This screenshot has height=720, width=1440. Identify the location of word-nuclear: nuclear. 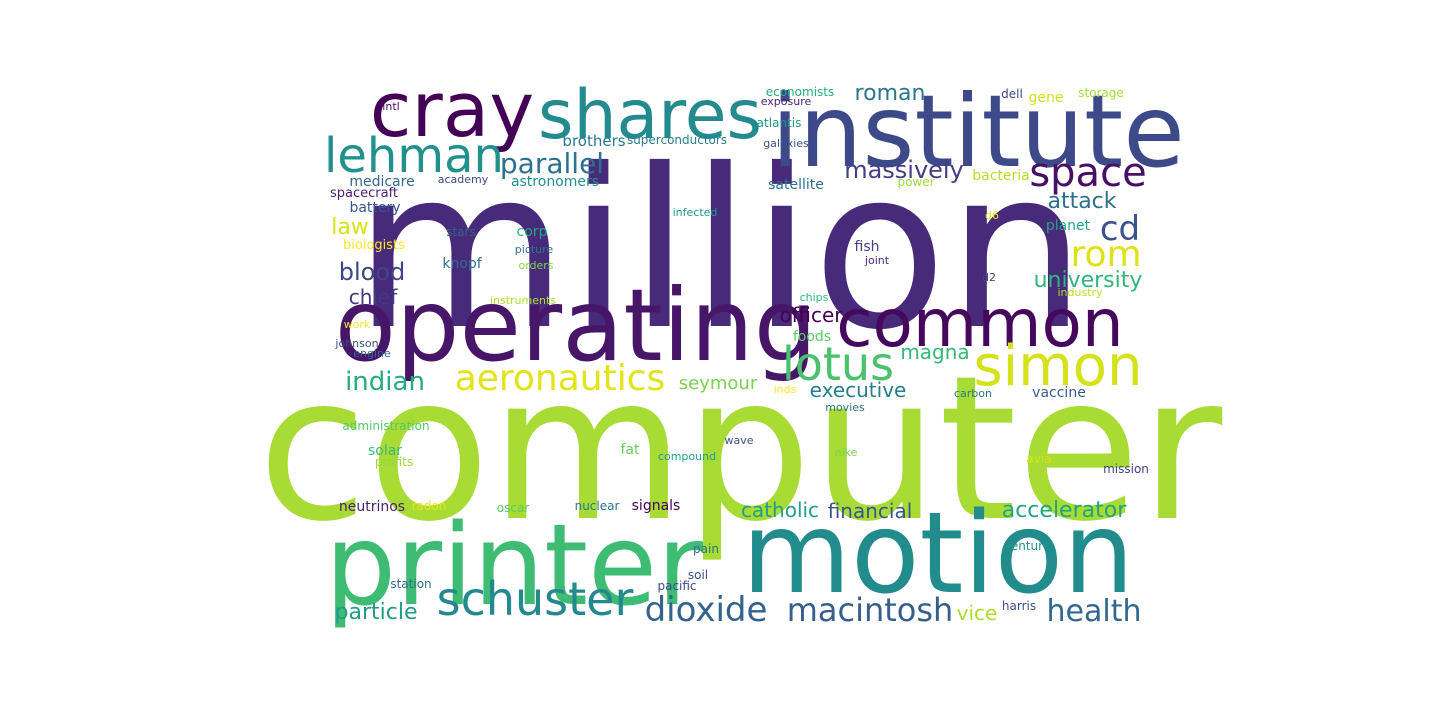
(597, 506).